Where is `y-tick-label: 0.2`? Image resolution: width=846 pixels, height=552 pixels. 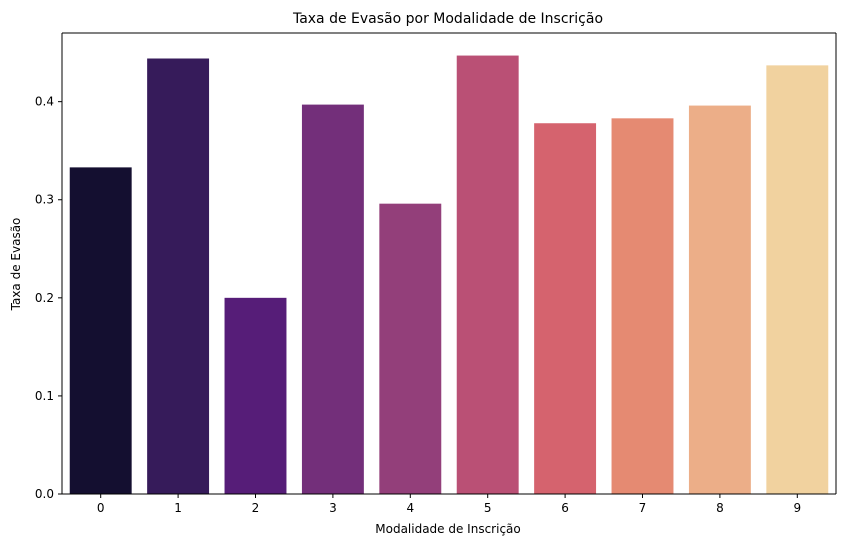
y-tick-label: 0.2 is located at coordinates (44, 298).